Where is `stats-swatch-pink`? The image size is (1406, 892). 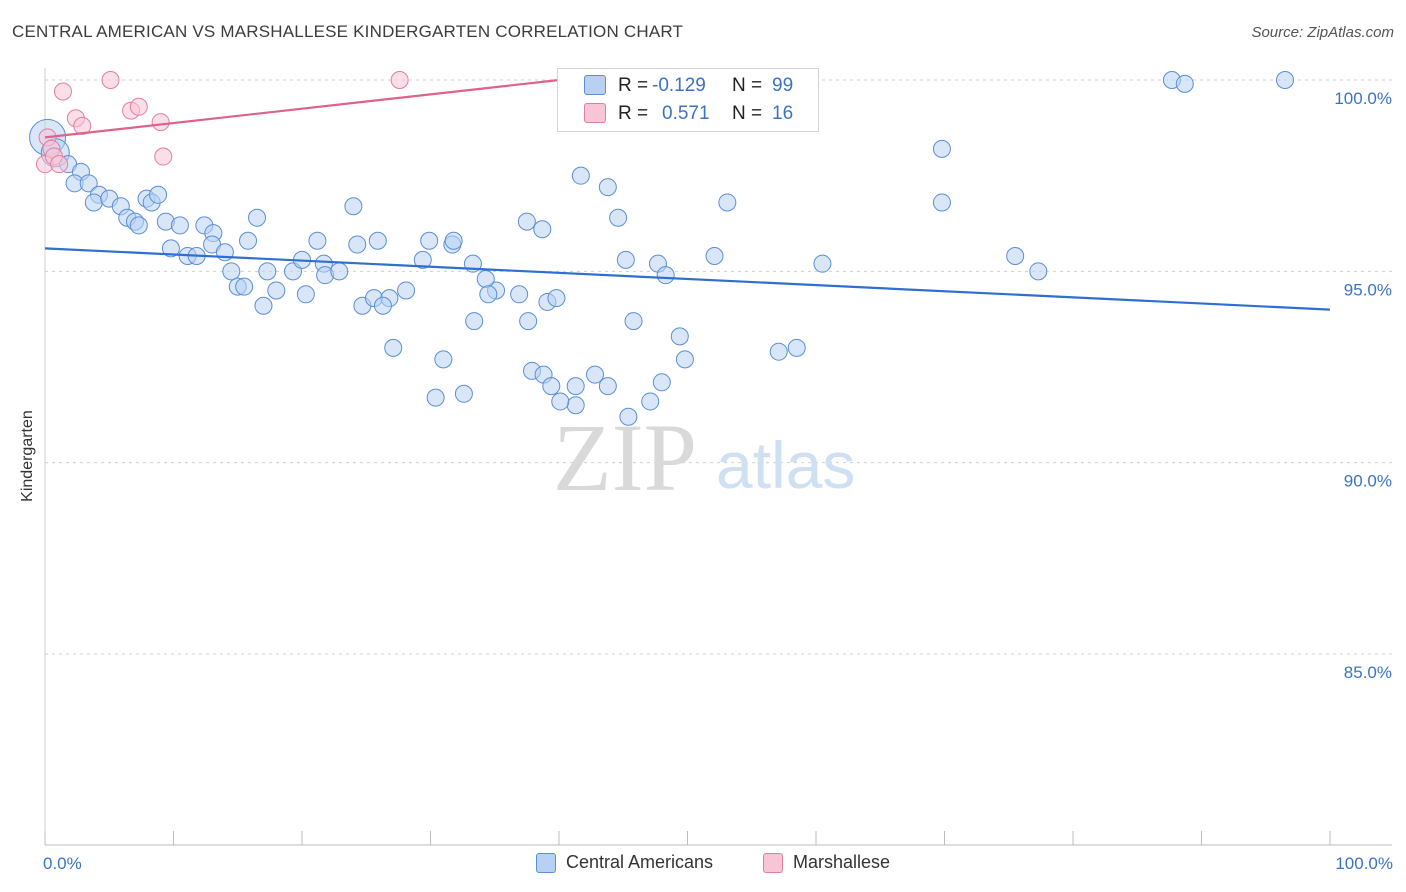
stats-swatch-pink is located at coordinates (595, 113).